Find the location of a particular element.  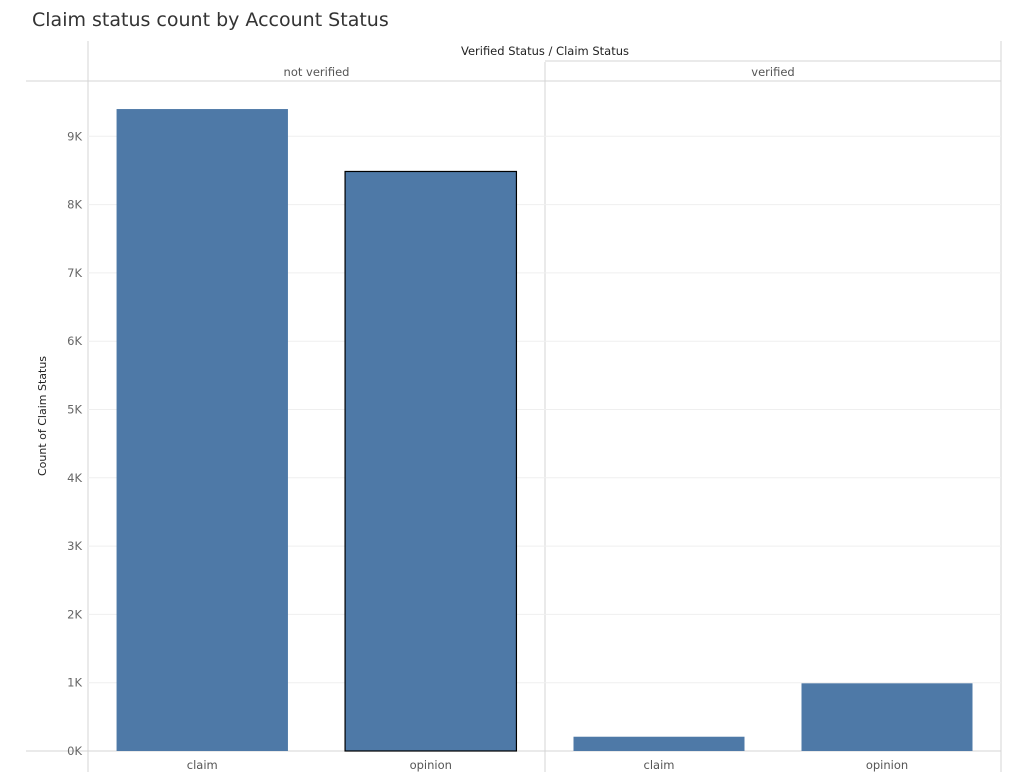

y-tick-label: 5K is located at coordinates (74, 410).